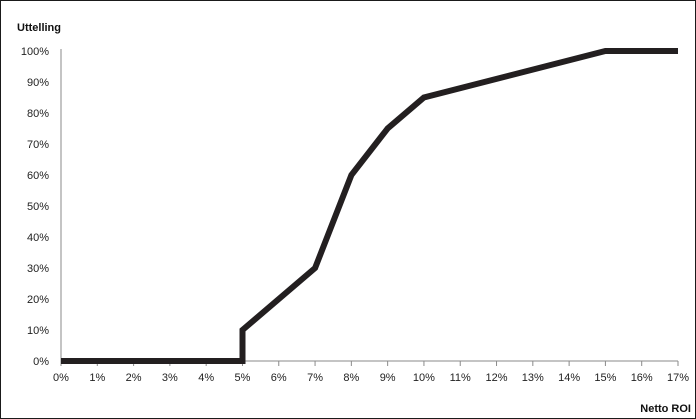 This screenshot has height=419, width=696. What do you see at coordinates (38, 331) in the screenshot?
I see `y-tick-label: 10%` at bounding box center [38, 331].